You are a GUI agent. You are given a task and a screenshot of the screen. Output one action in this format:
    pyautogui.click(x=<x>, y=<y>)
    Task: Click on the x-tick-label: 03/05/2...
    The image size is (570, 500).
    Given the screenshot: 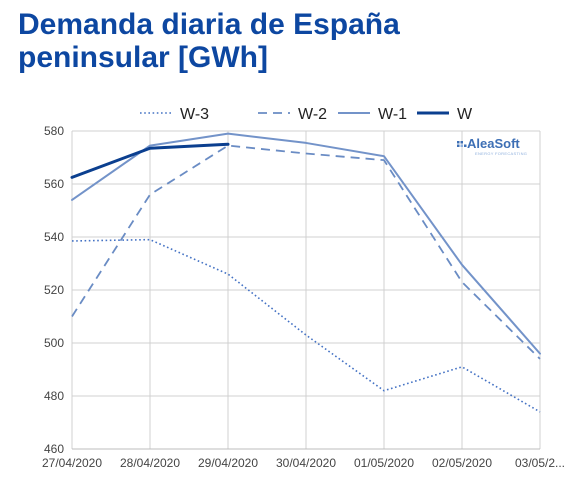 What is the action you would take?
    pyautogui.click(x=540, y=463)
    